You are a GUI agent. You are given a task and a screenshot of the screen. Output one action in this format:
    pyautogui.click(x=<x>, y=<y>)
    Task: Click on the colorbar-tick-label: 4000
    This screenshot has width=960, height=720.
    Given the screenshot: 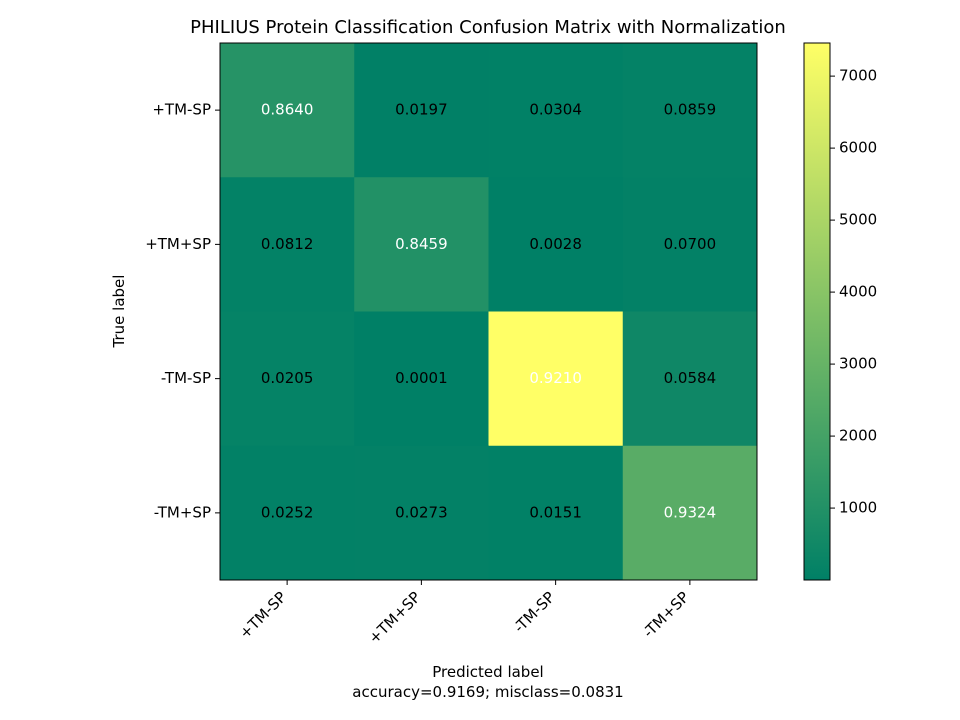 What is the action you would take?
    pyautogui.click(x=858, y=292)
    